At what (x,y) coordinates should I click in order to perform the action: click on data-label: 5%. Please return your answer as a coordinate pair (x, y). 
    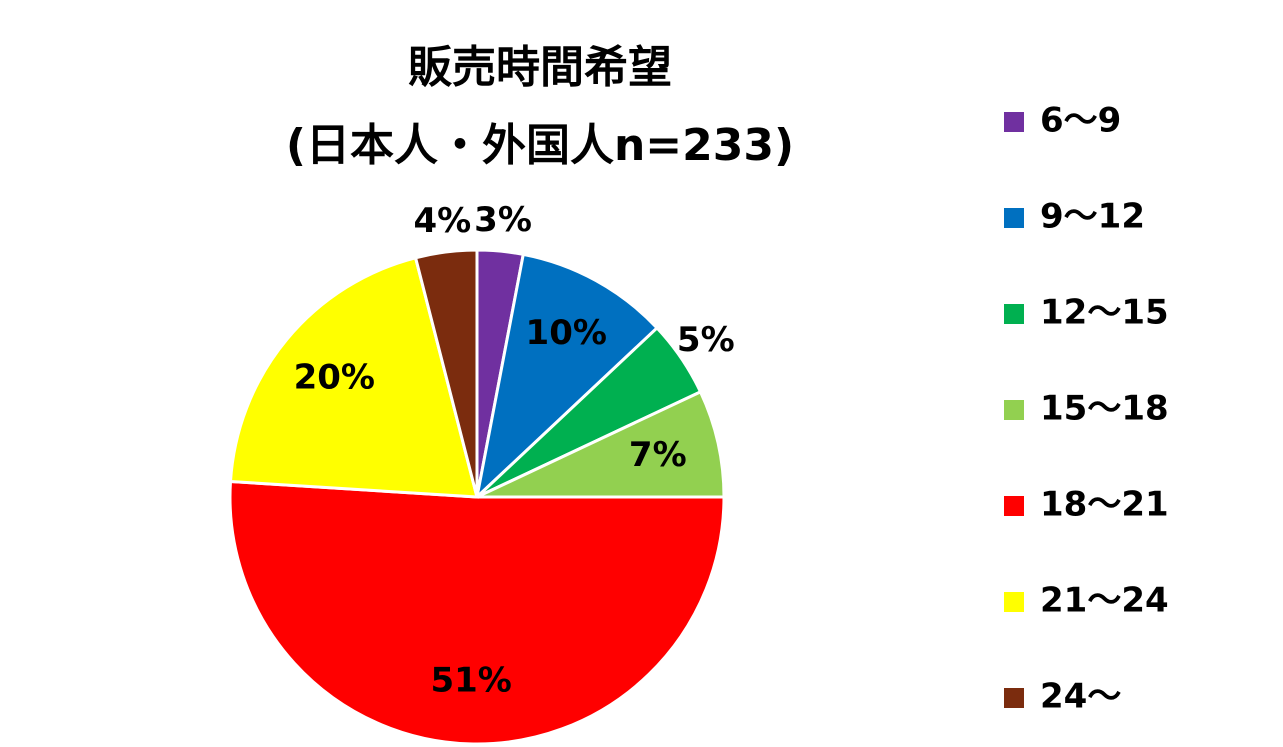
    Looking at the image, I should click on (706, 340).